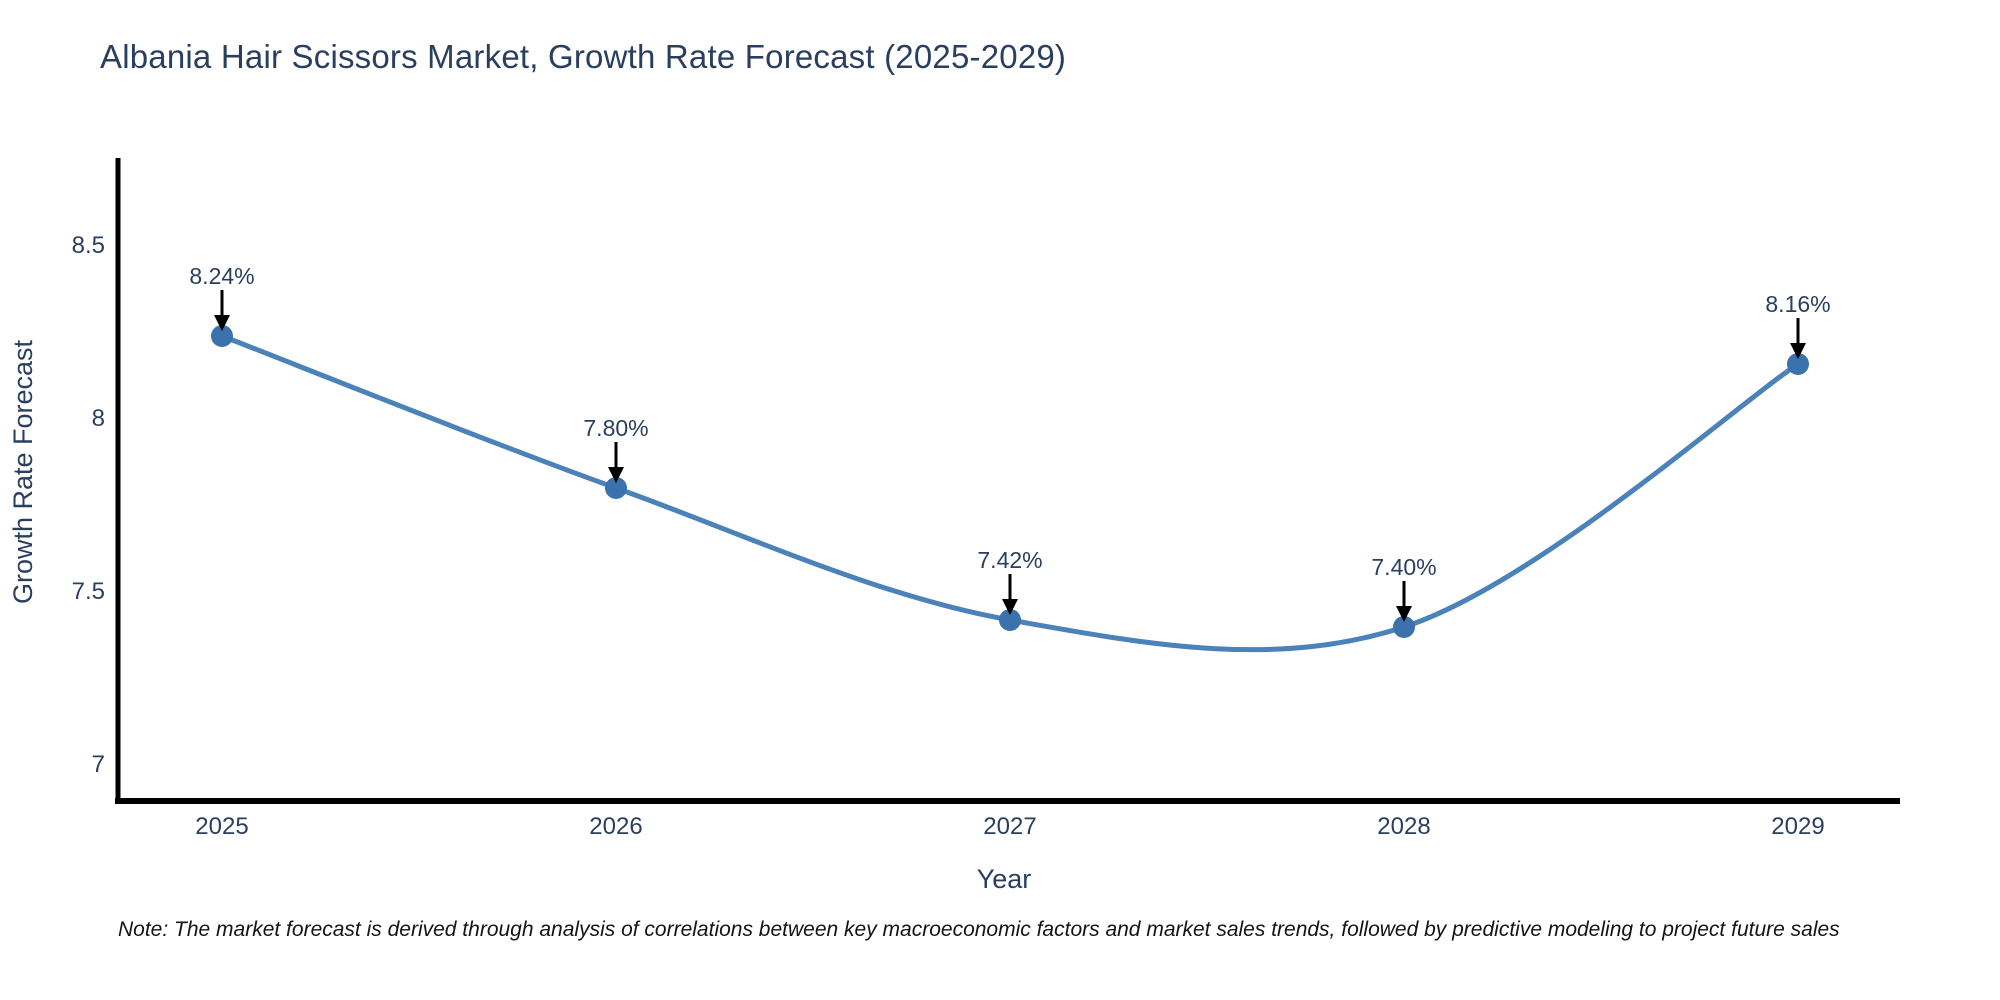  Describe the element at coordinates (1798, 304) in the screenshot. I see `annotation-label-2029: 8.16%` at that location.